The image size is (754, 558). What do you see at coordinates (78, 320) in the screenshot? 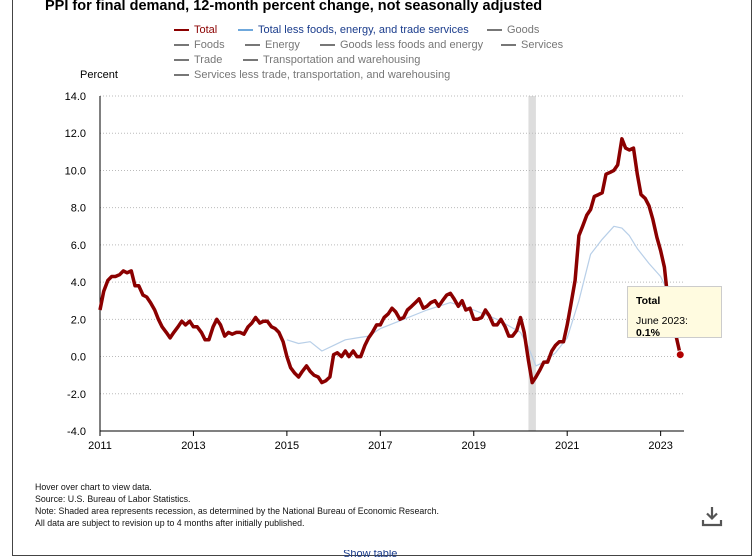
I see `y-tick-label: 2.0` at bounding box center [78, 320].